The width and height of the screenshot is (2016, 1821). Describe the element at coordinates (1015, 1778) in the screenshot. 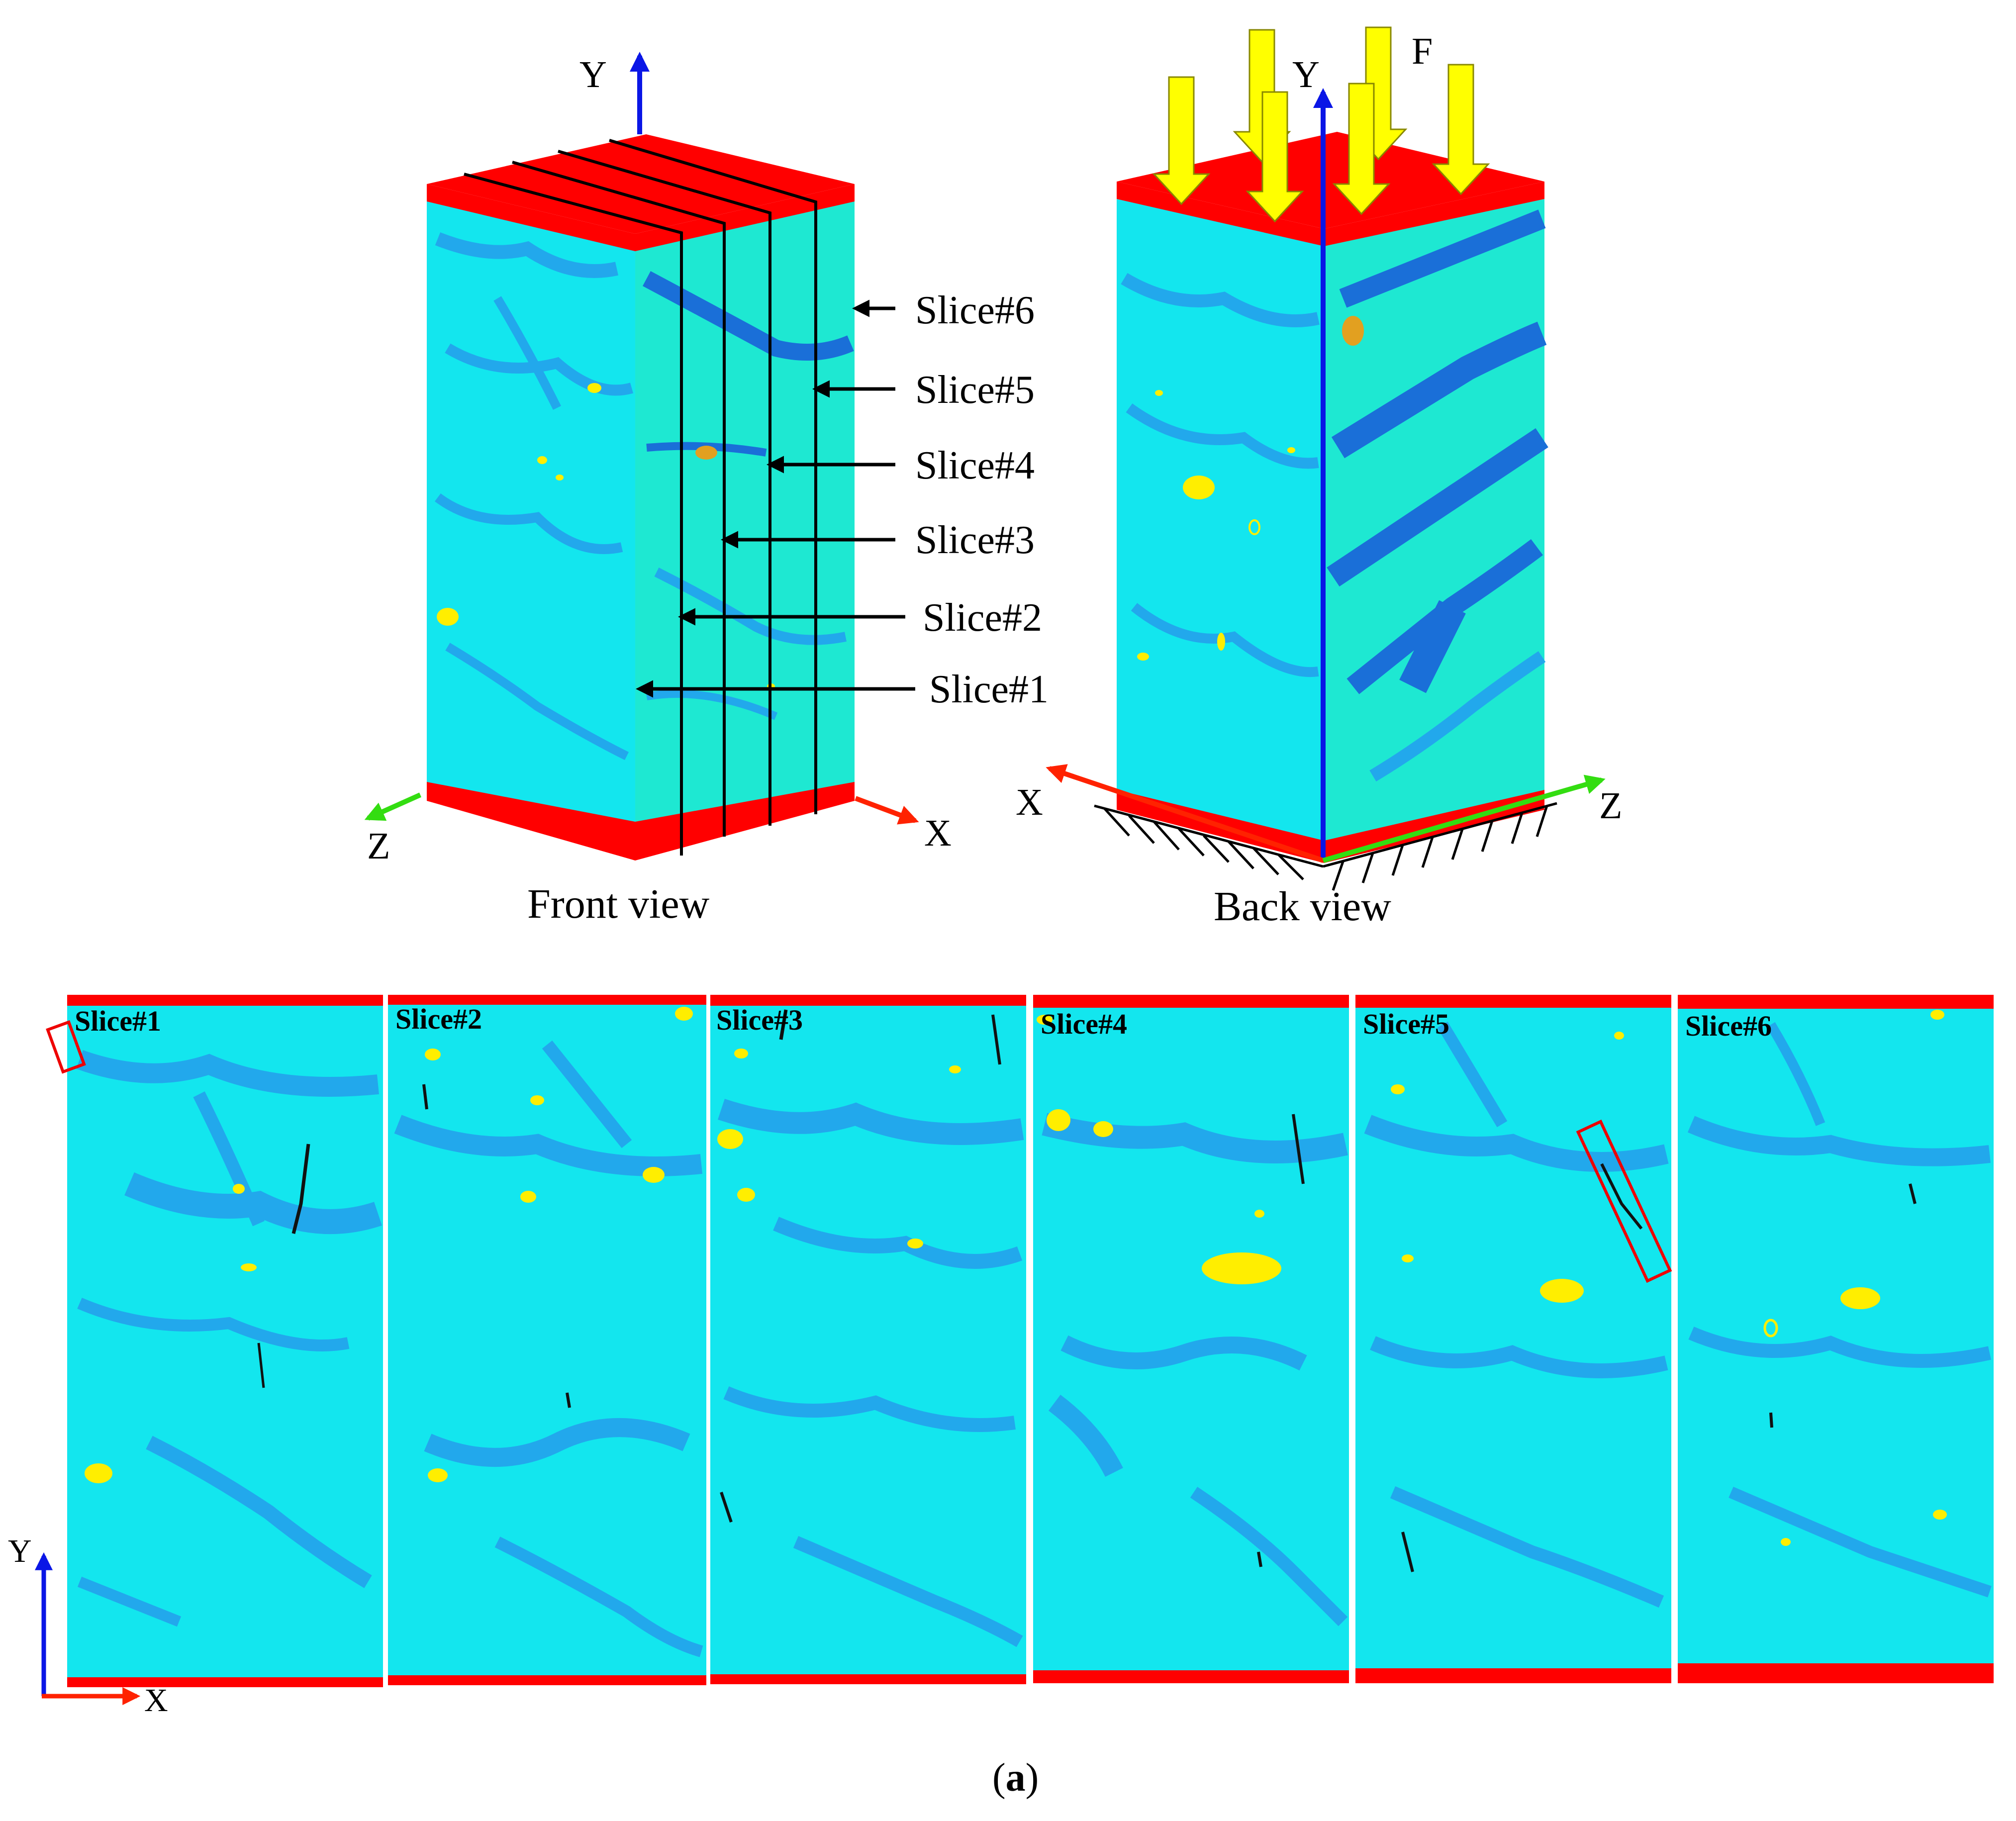

I see `subfigure-label: (a)` at that location.